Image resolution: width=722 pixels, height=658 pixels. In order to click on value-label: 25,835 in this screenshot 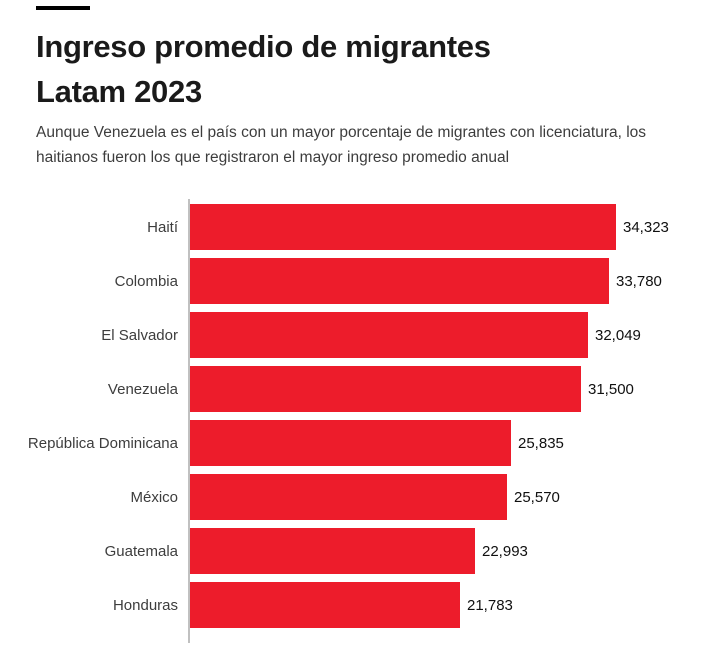, I will do `click(541, 443)`.